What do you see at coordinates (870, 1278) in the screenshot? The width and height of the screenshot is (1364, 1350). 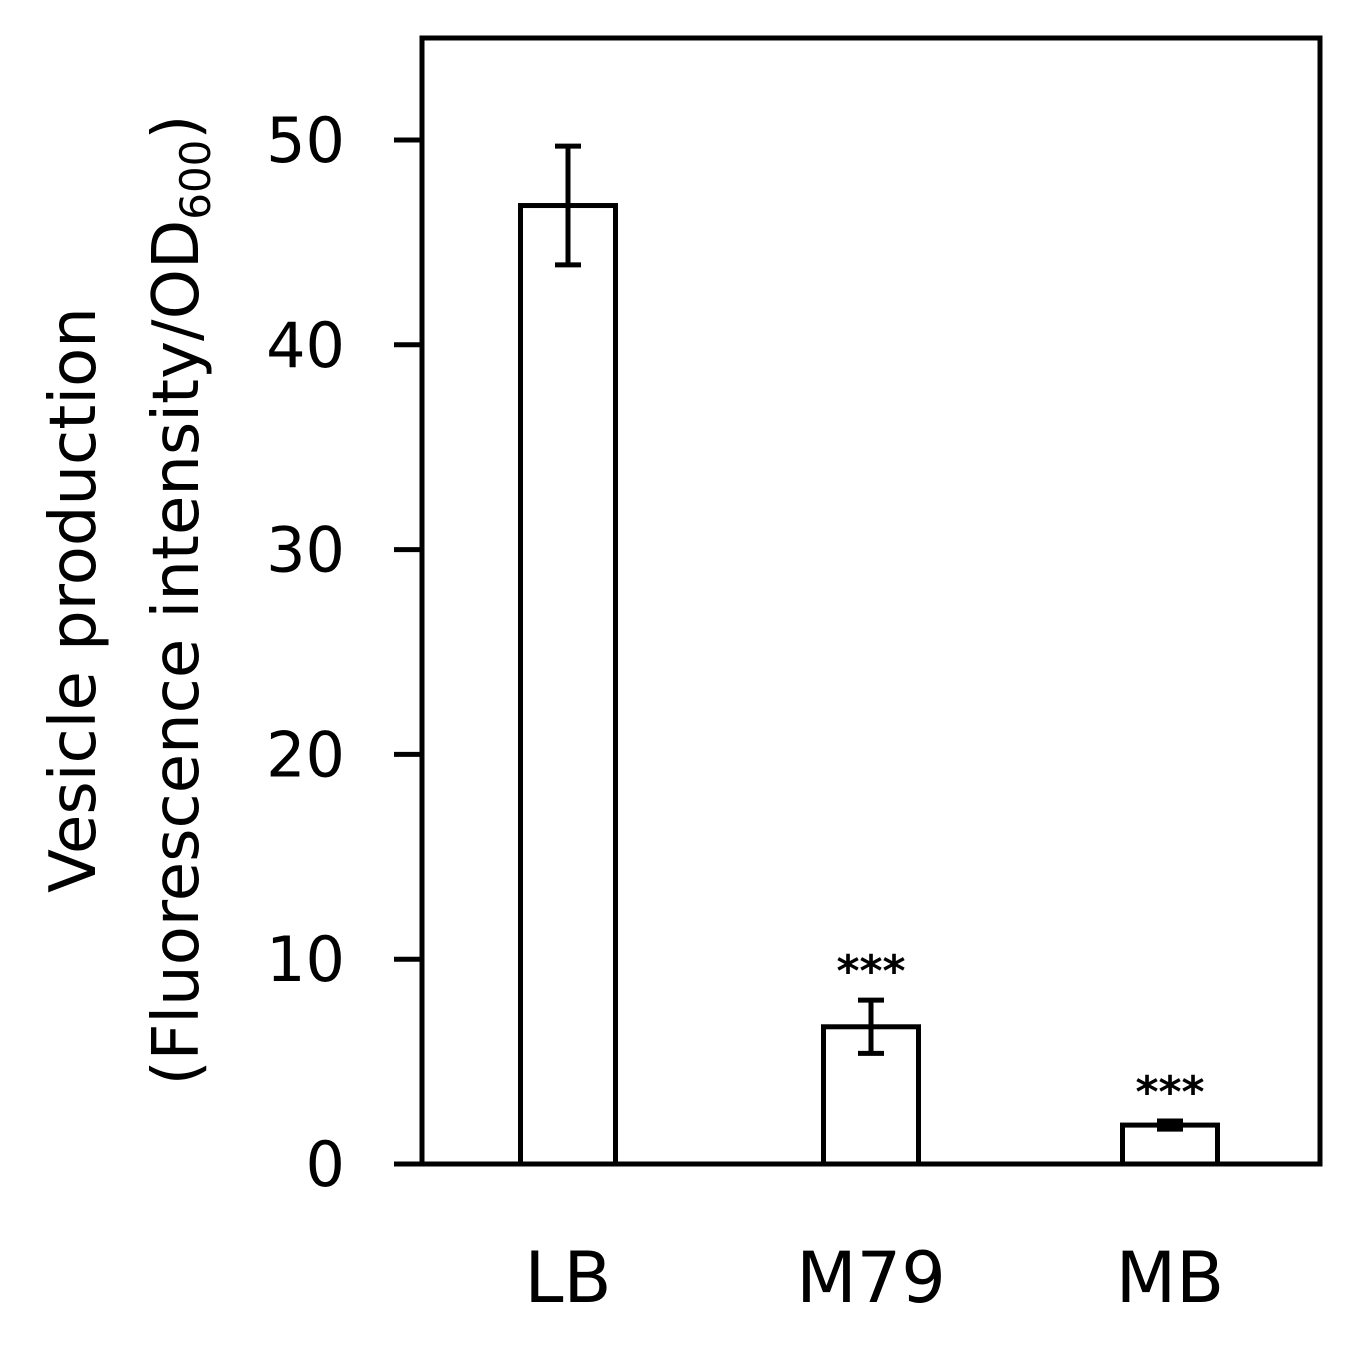 I see `x-category-label: M79` at bounding box center [870, 1278].